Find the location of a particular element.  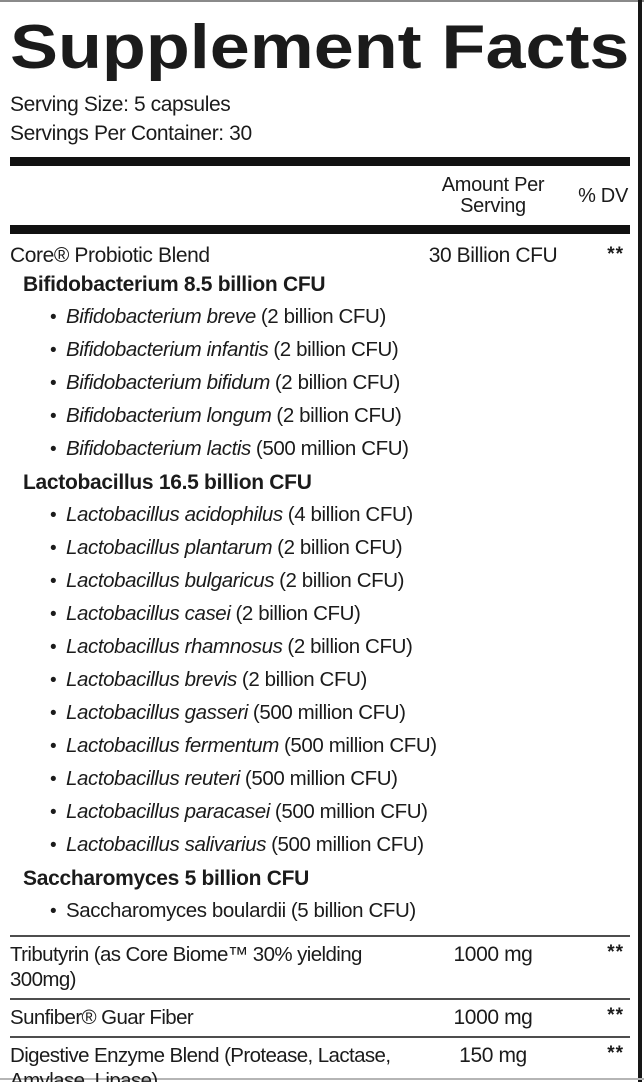

strain-item: • Bifidobacterium breve (2 billion CFU) is located at coordinates (320, 317).